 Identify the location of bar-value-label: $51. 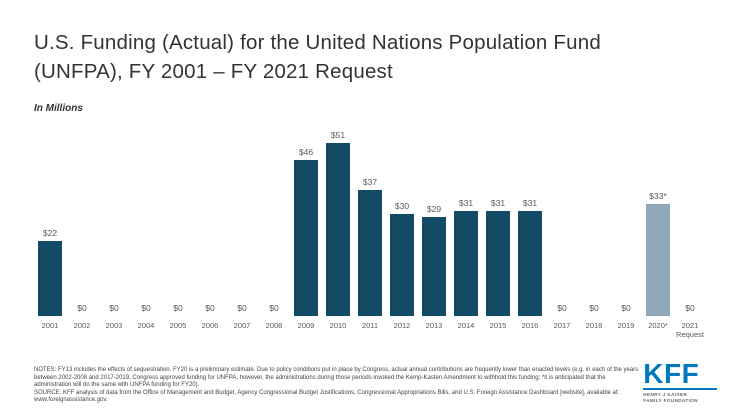
(338, 135).